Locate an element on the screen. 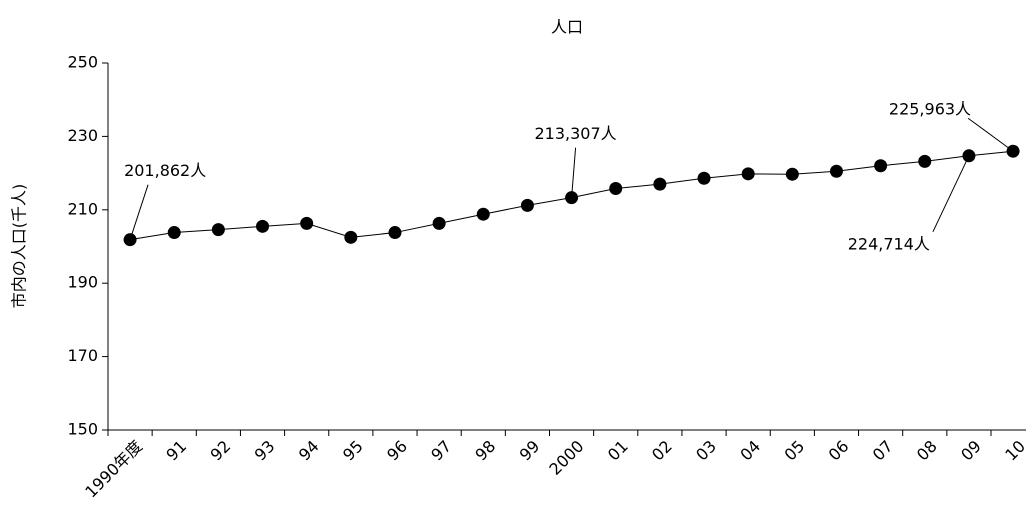  y-tick-label: 190 is located at coordinates (82, 282).